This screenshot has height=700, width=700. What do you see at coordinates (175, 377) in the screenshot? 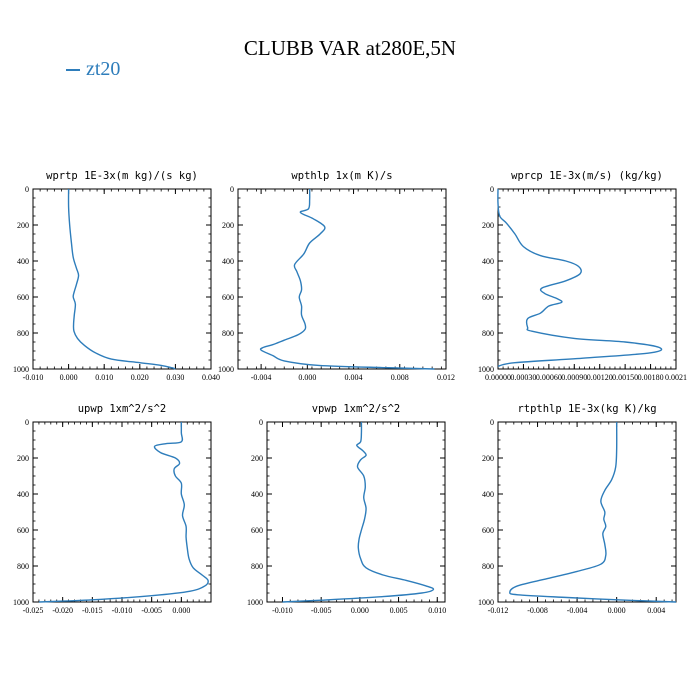
I see `x-tick-label: 0.030` at bounding box center [175, 377].